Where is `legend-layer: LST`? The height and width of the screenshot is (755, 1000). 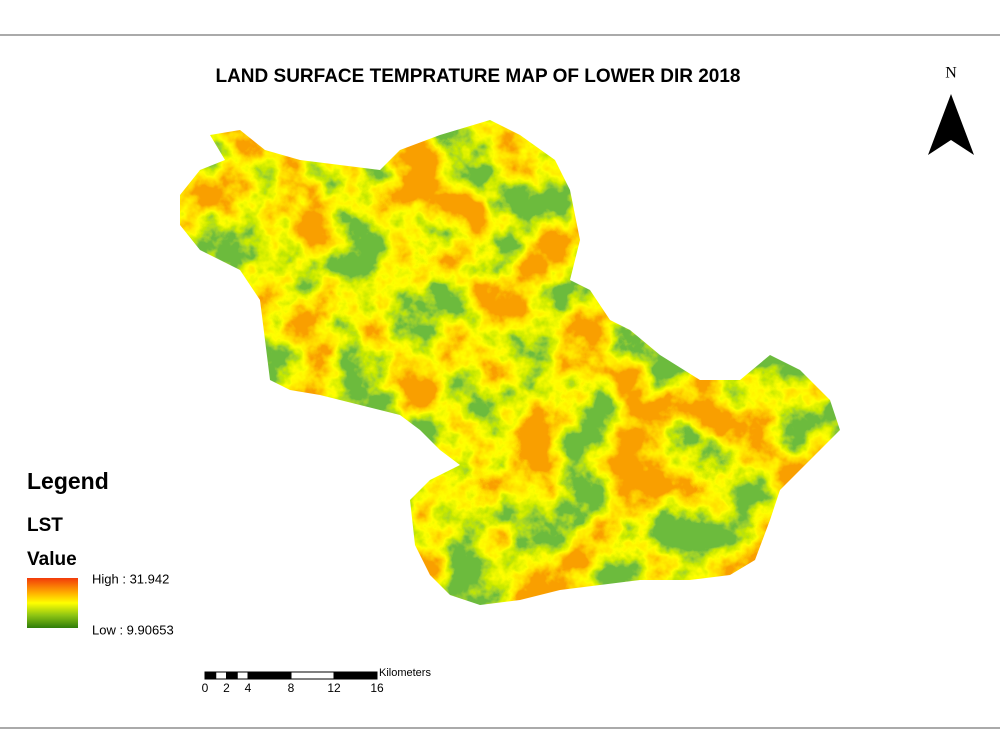
legend-layer: LST is located at coordinates (45, 525).